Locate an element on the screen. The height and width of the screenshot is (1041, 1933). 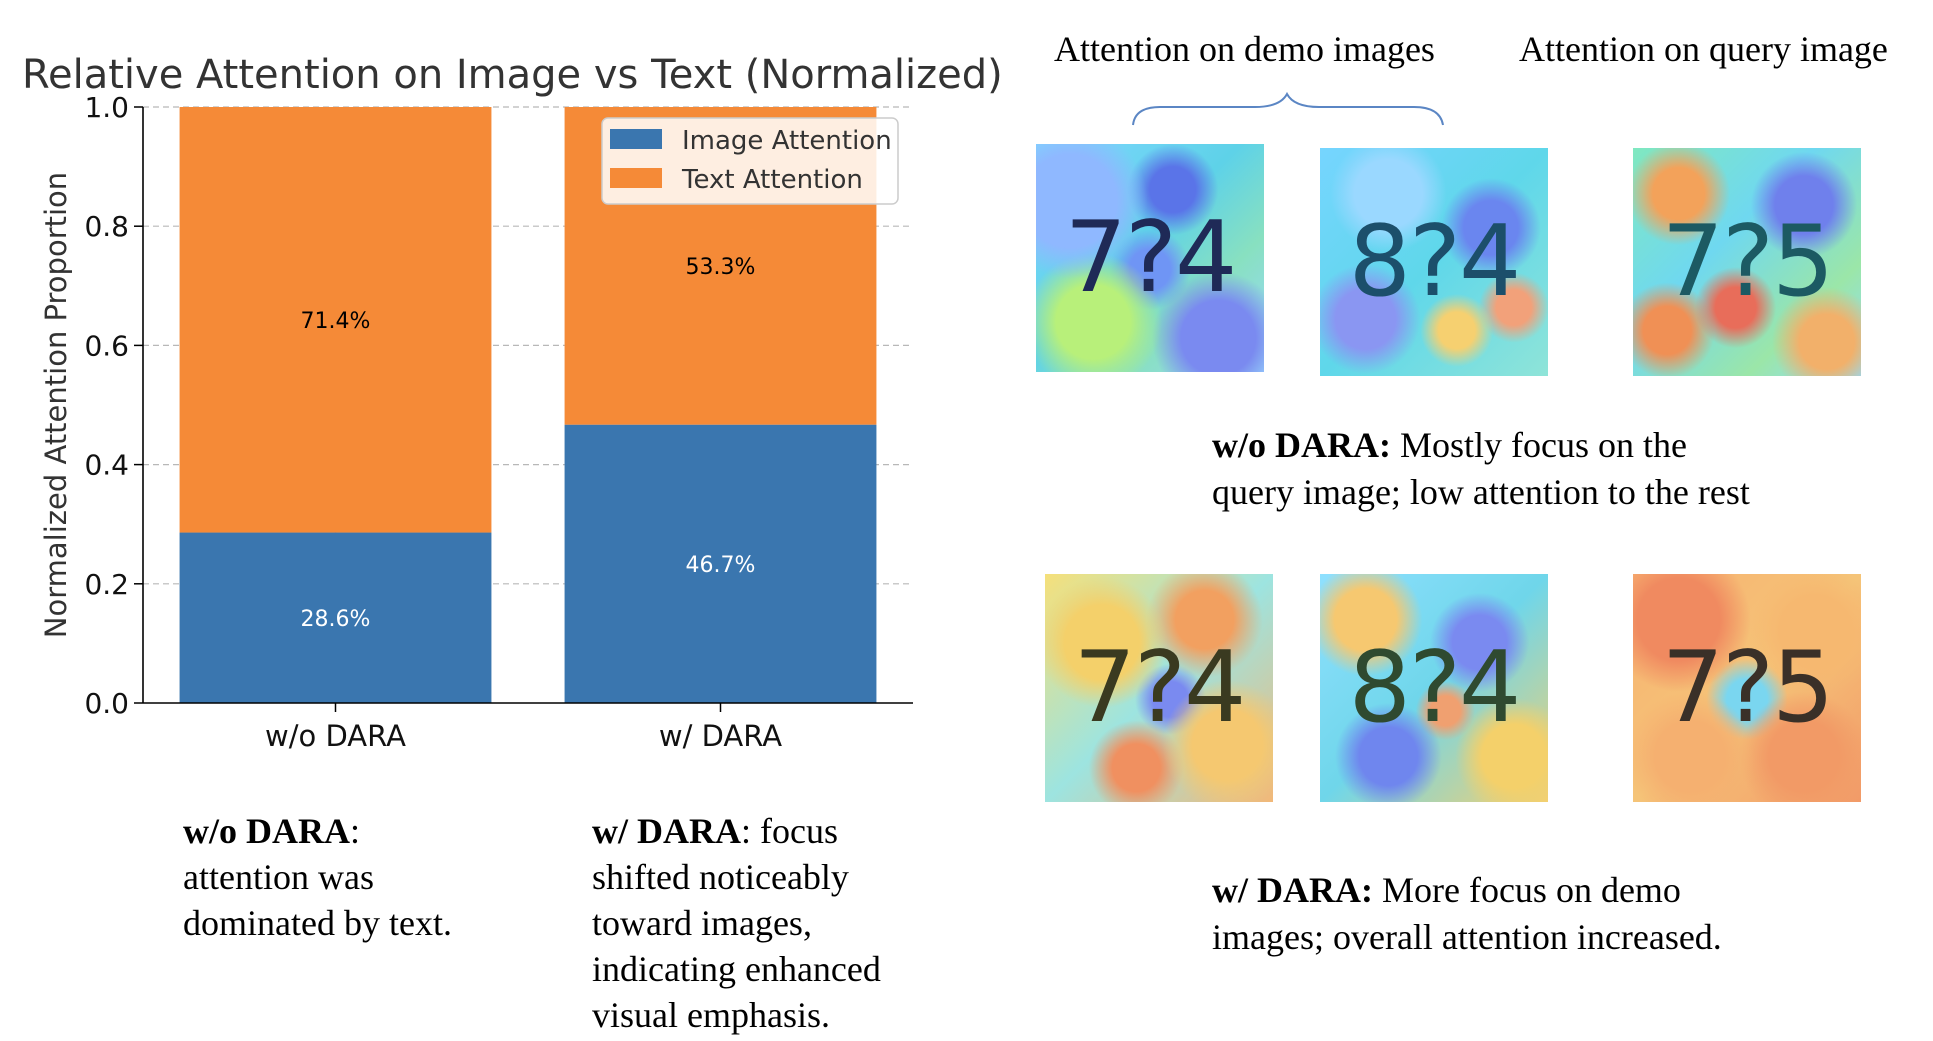
legend: Image Attention Text Attention is located at coordinates (750, 161).